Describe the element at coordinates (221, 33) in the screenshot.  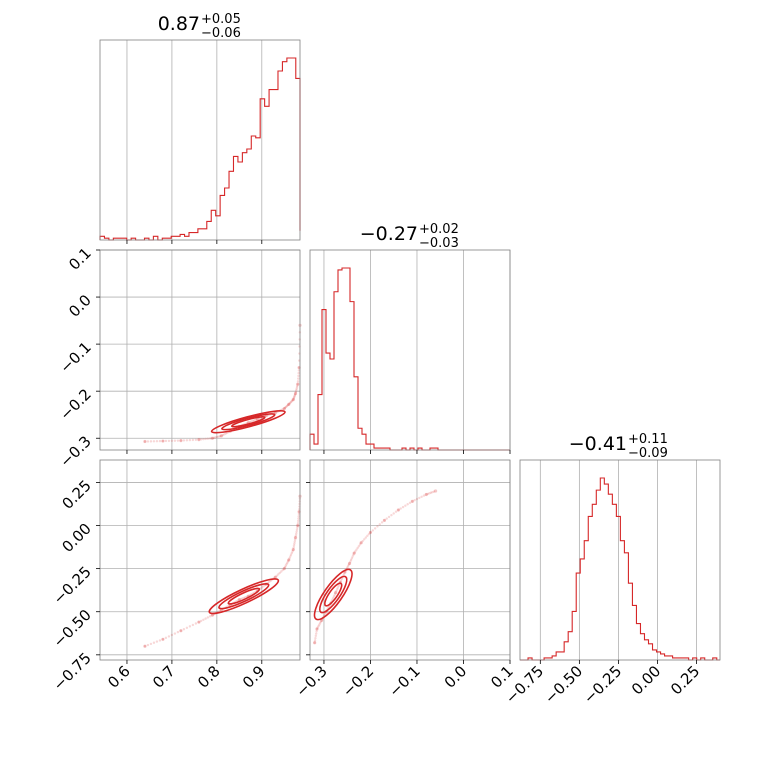
I see `title-param1-minus: −0.06` at that location.